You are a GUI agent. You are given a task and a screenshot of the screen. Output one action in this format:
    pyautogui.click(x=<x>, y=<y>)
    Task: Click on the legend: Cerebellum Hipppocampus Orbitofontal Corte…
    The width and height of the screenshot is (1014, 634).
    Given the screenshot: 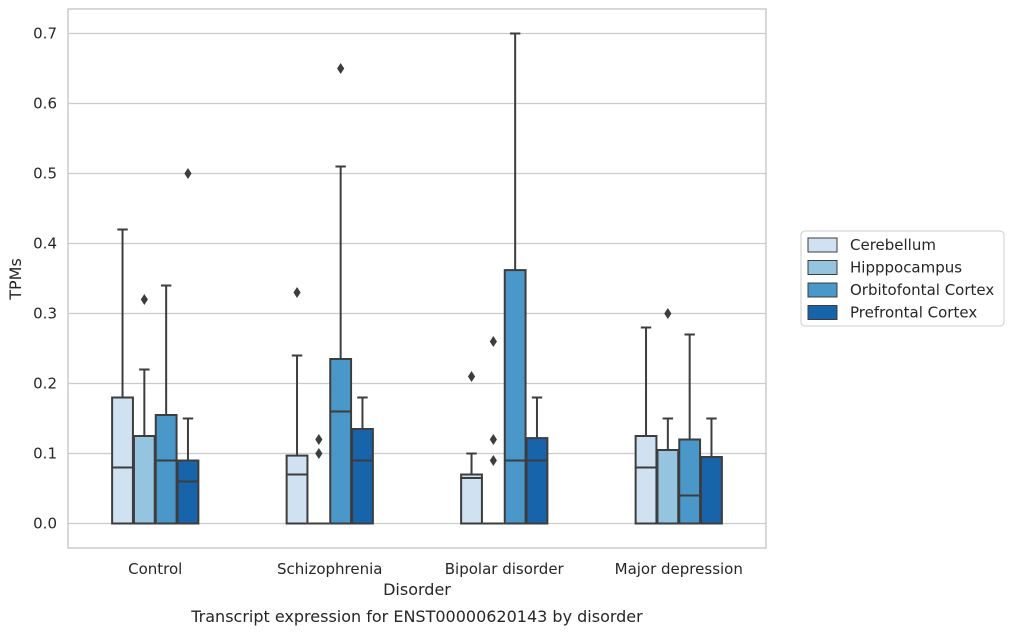 What is the action you would take?
    pyautogui.click(x=902, y=278)
    